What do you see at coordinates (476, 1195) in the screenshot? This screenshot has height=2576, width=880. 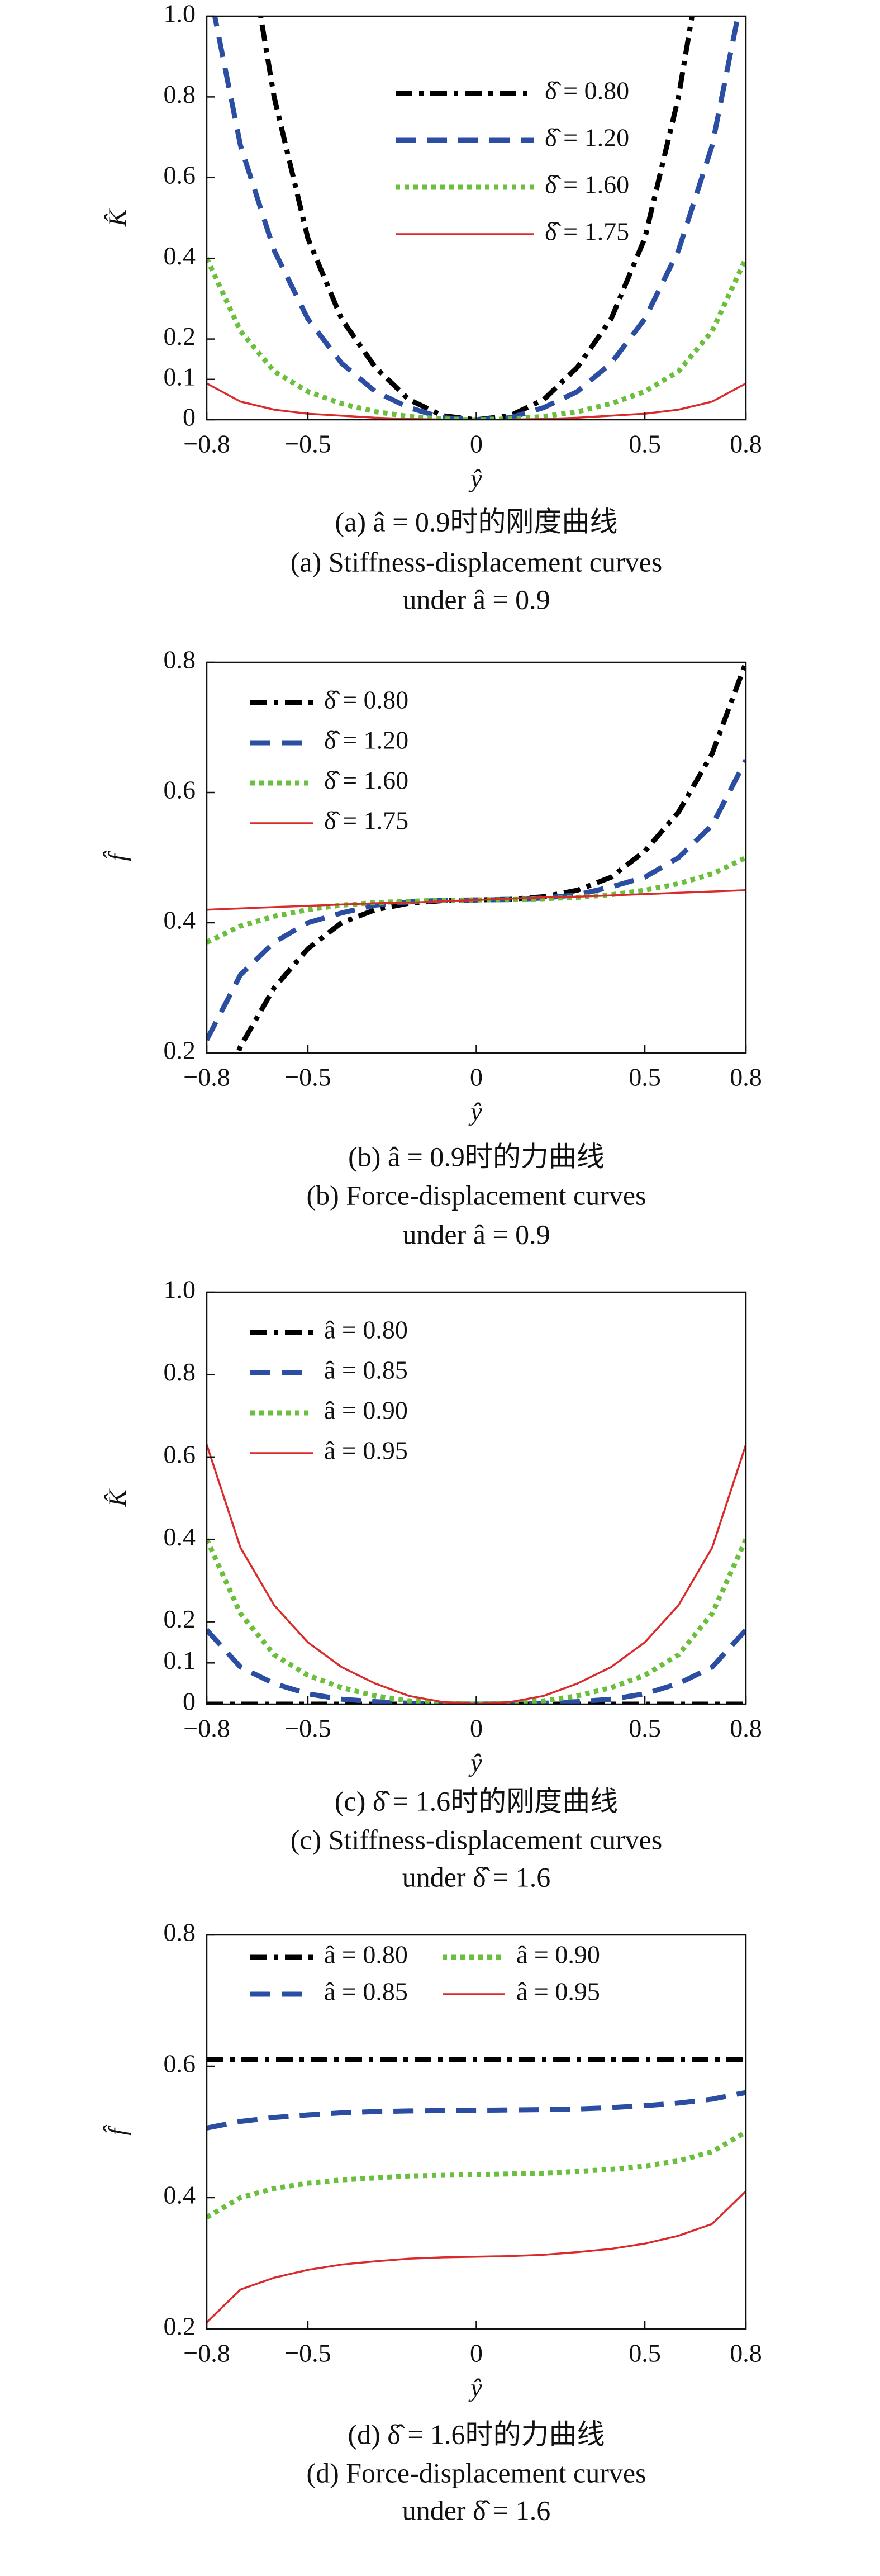 I see `caption: (b) Force-displacement curves` at bounding box center [476, 1195].